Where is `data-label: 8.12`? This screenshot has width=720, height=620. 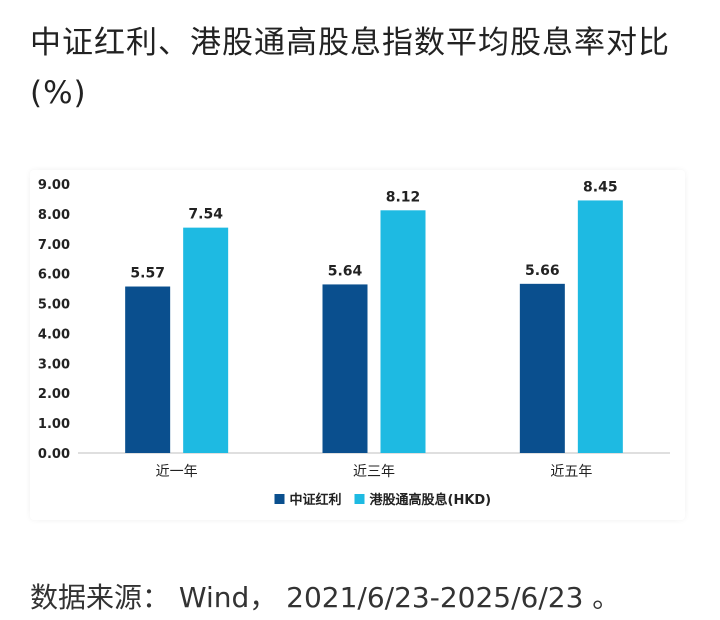
data-label: 8.12 is located at coordinates (403, 197).